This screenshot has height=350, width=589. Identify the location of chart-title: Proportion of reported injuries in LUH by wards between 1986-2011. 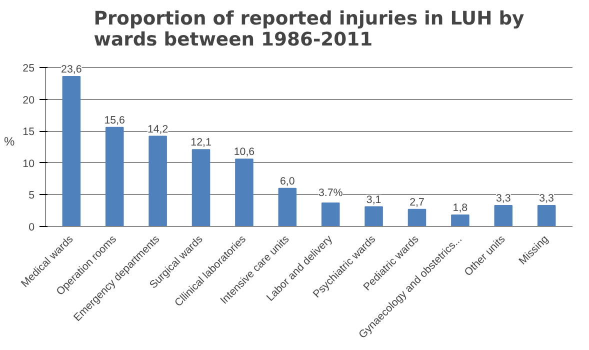
(309, 29).